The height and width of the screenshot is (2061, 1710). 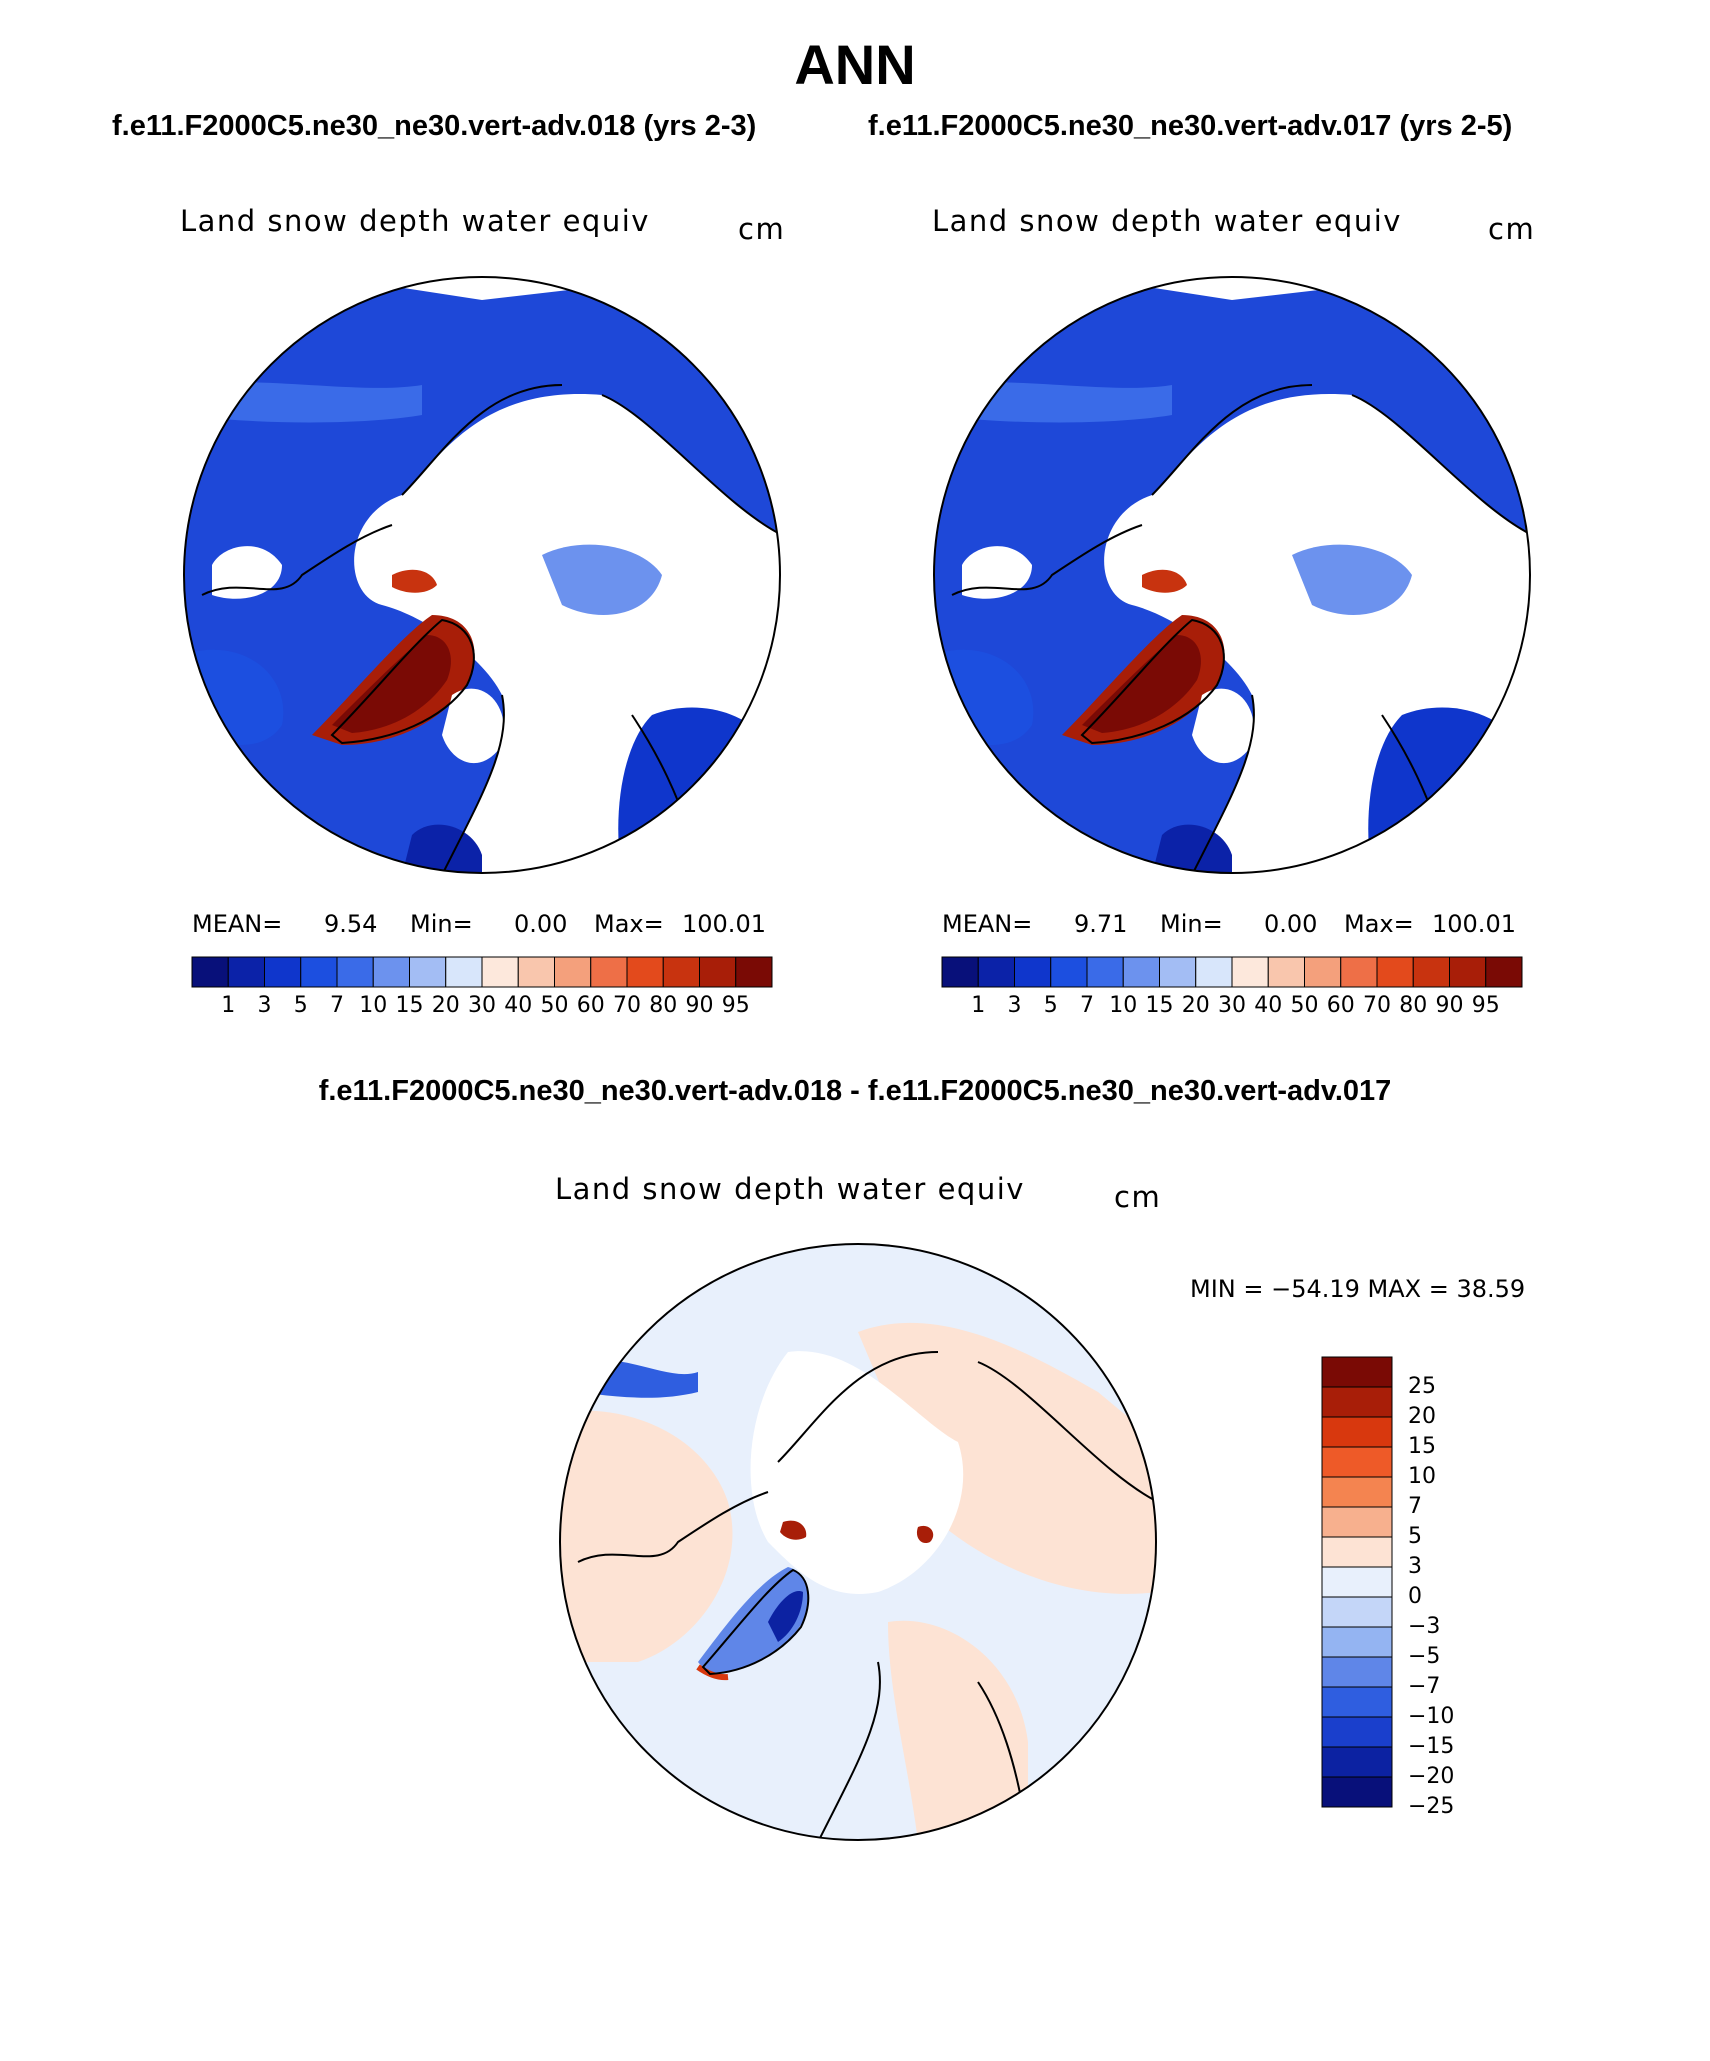 What do you see at coordinates (1431, 1716) in the screenshot?
I see `colorbar-tick-label: −10` at bounding box center [1431, 1716].